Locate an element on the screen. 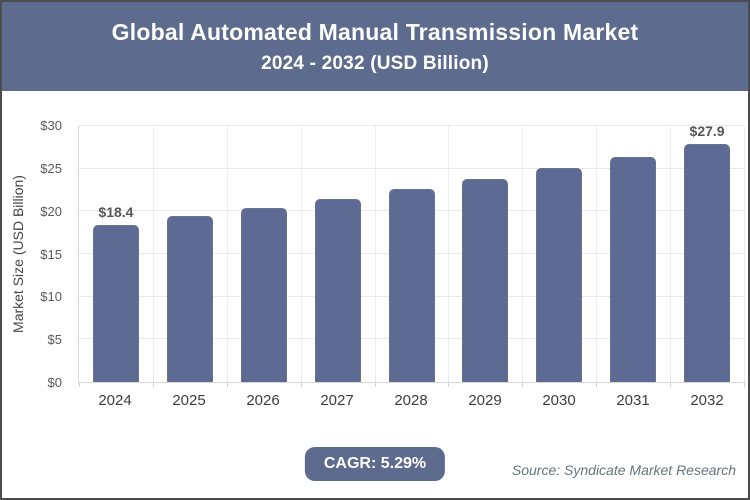  bar-column-2024: $18.4 is located at coordinates (116, 254).